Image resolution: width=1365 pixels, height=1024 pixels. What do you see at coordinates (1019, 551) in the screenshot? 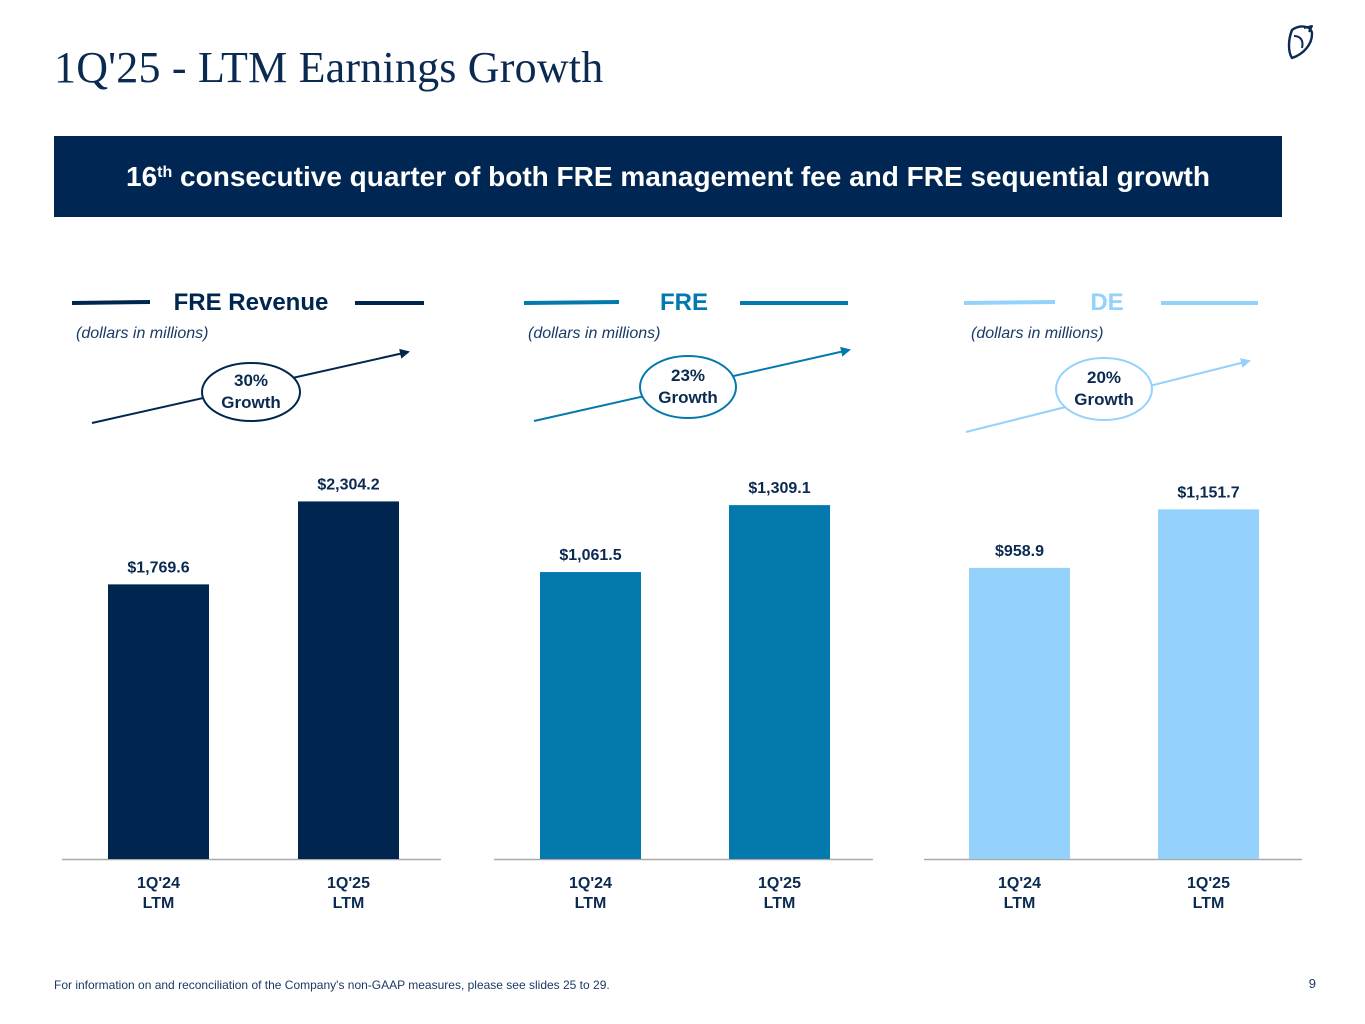
I see `bar-value-label: $958.9` at bounding box center [1019, 551].